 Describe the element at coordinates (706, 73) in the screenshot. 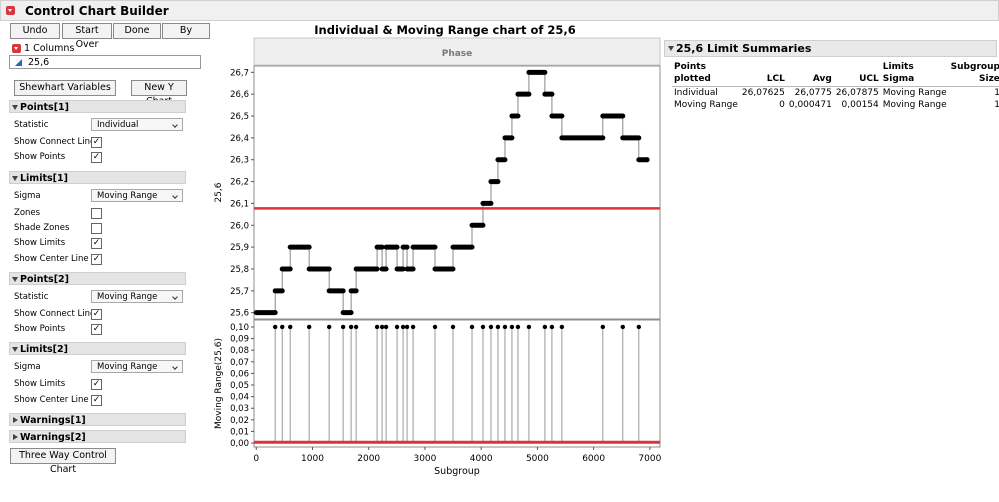

I see `column-header: Points plotted` at that location.